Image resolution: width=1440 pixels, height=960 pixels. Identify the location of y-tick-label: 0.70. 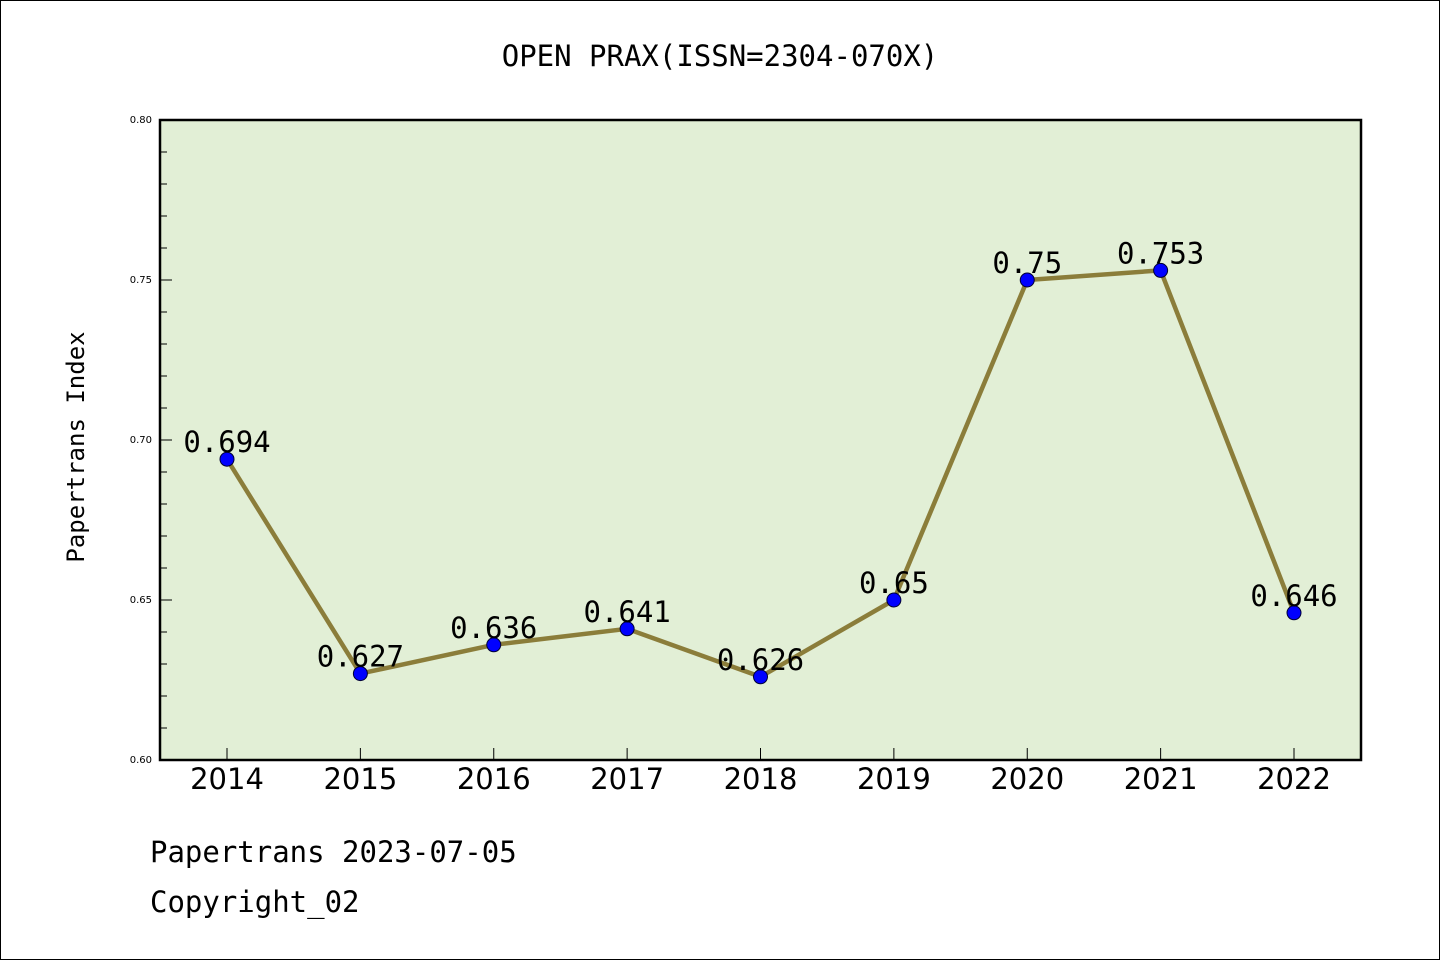
(141, 440).